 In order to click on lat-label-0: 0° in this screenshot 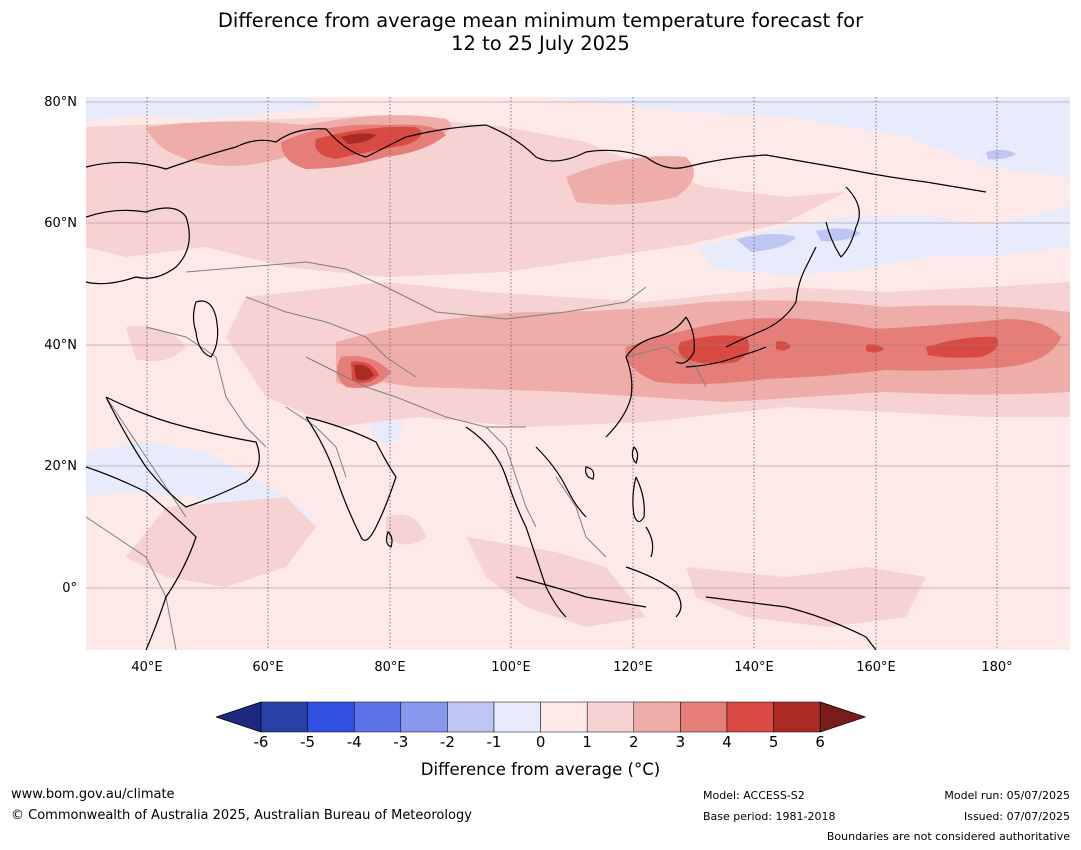, I will do `click(69, 588)`.